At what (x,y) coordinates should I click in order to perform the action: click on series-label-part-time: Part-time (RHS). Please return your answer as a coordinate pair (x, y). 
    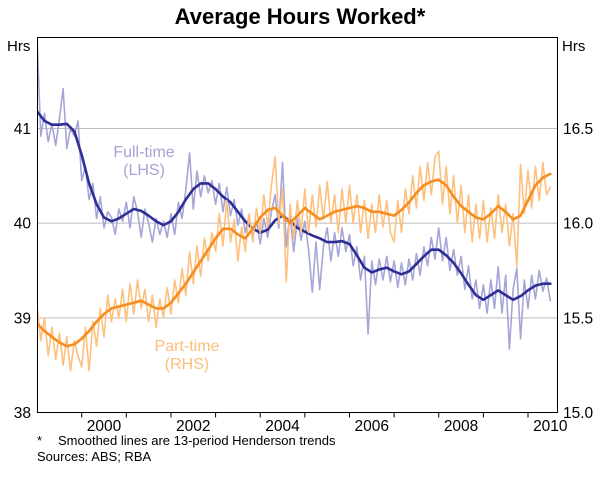
    Looking at the image, I should click on (187, 356).